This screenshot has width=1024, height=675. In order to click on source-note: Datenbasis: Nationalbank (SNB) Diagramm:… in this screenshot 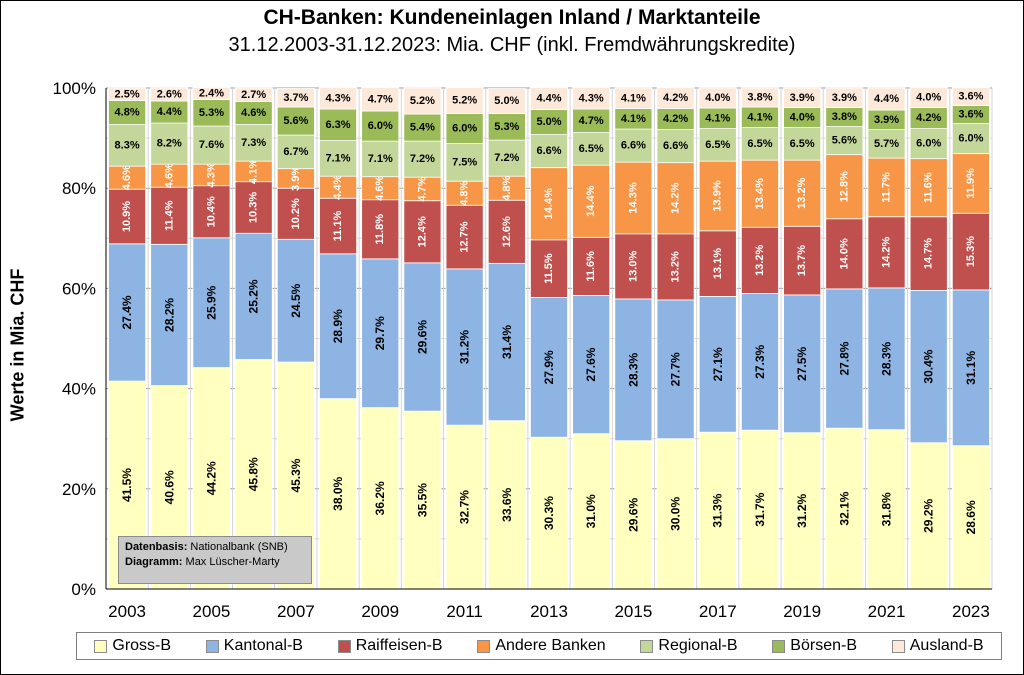, I will do `click(215, 560)`.